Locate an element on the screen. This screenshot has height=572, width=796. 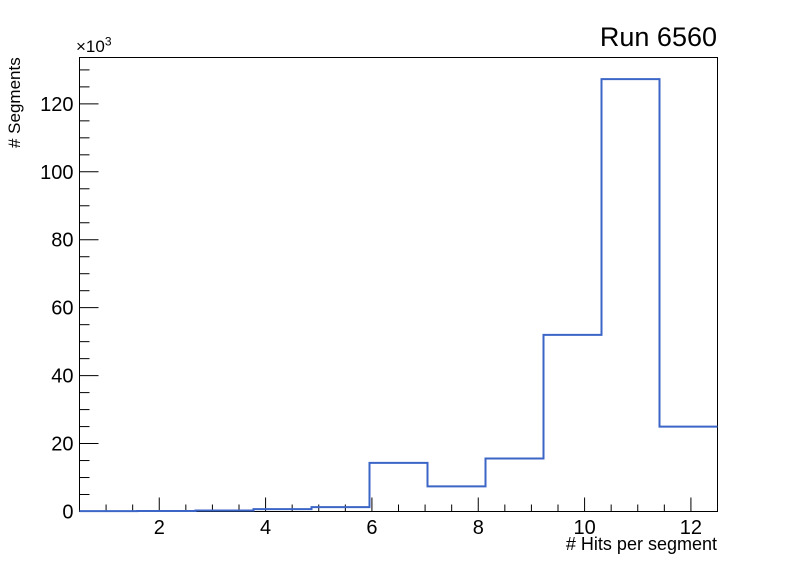
power-base: ×10 is located at coordinates (90, 46).